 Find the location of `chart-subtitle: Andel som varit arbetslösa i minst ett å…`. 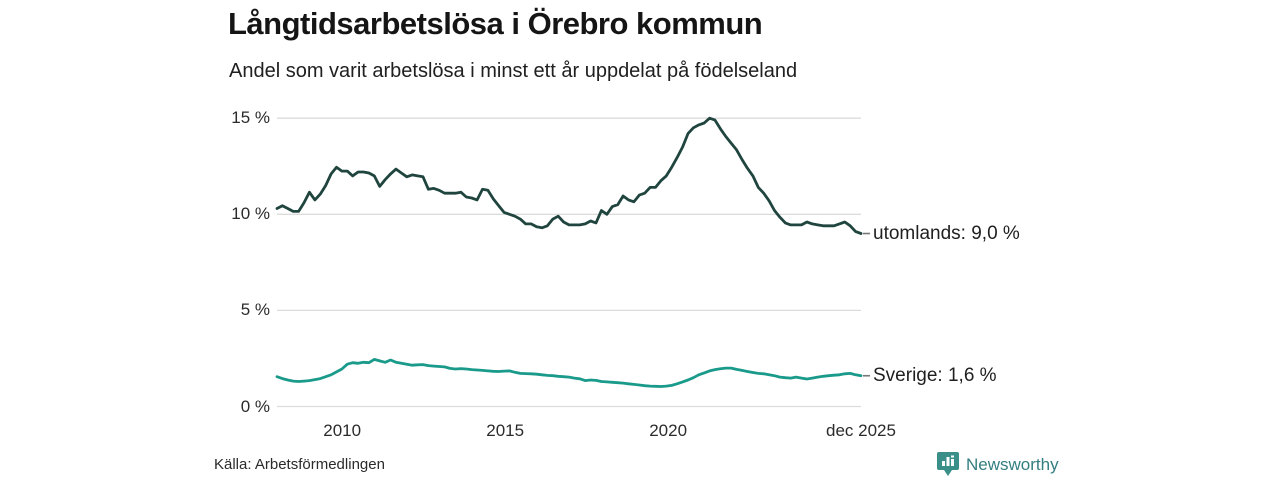

chart-subtitle: Andel som varit arbetslösa i minst ett å… is located at coordinates (513, 71).